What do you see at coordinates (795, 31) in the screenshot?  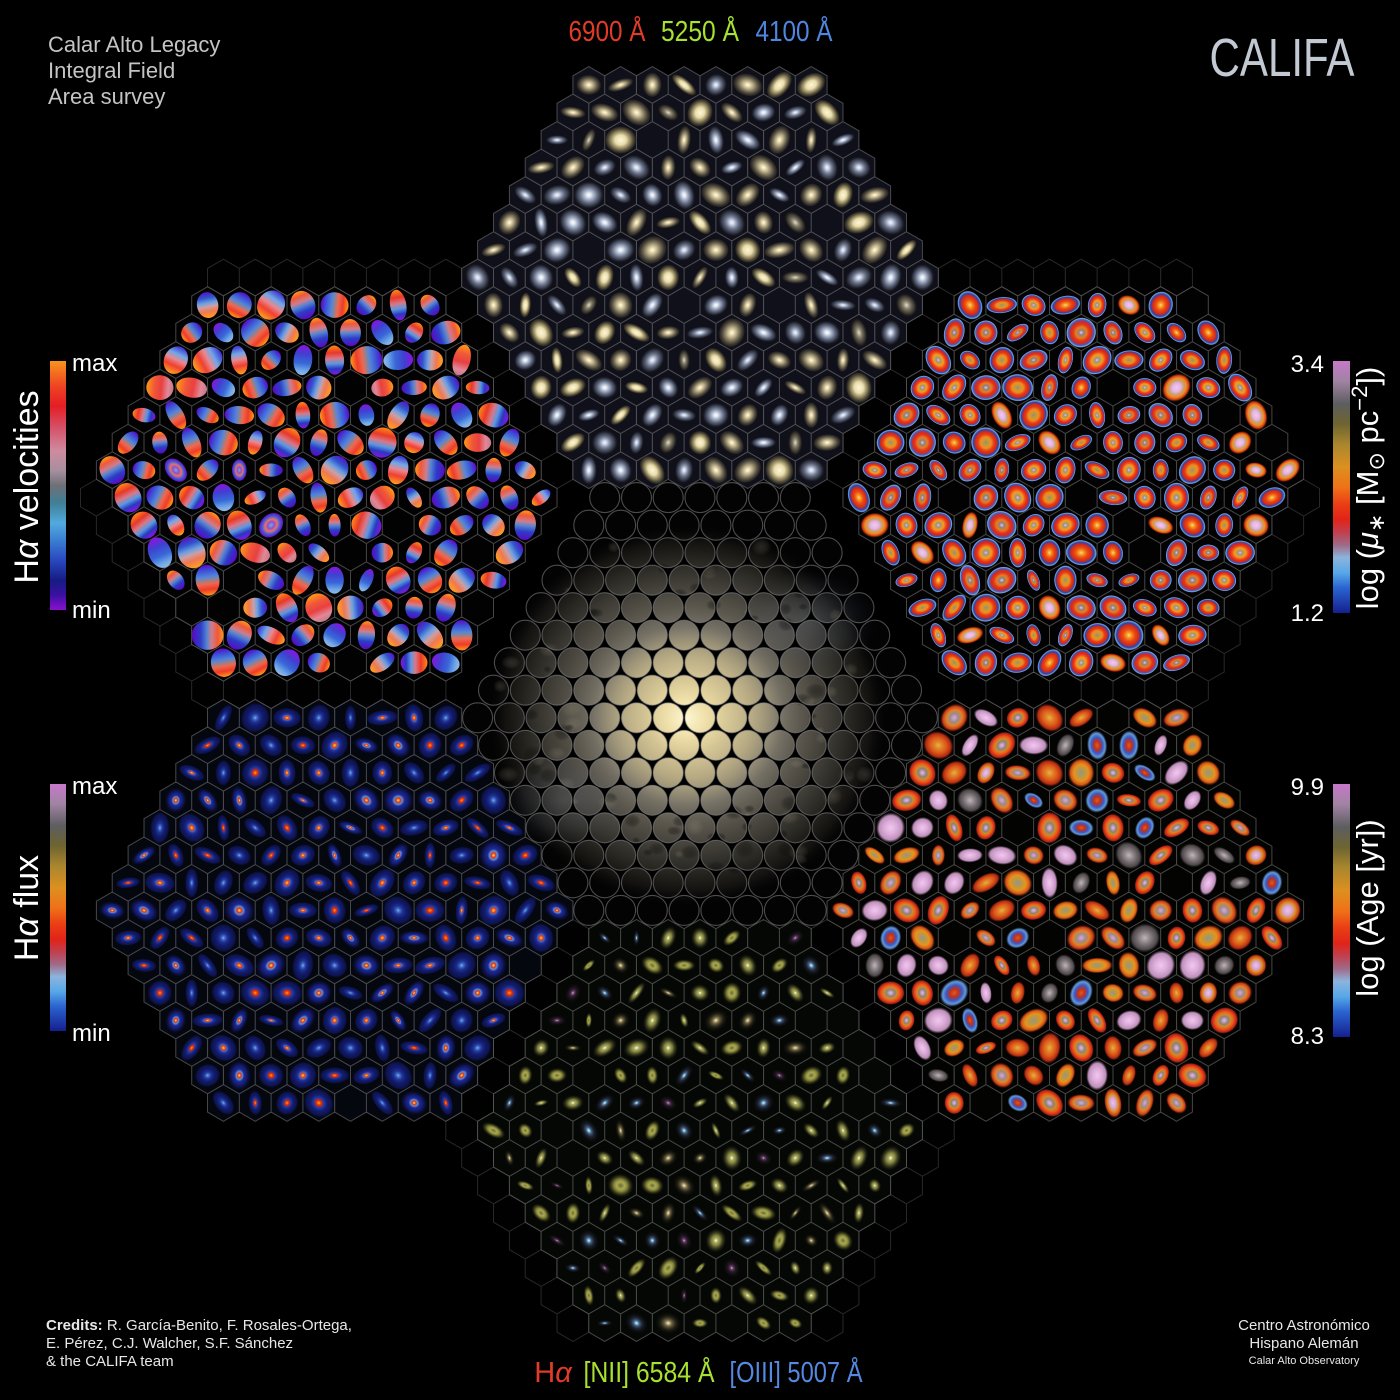 I see `svg-text: 4100 Å` at bounding box center [795, 31].